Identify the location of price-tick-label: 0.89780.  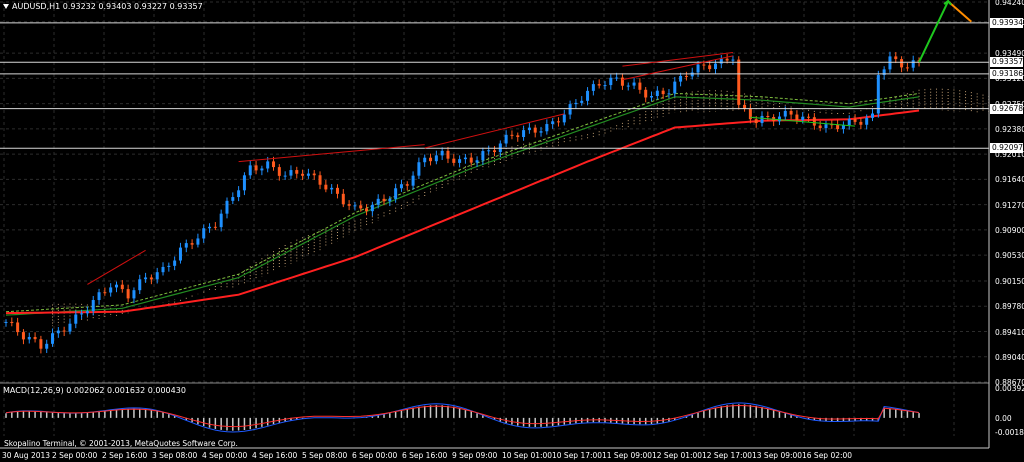
(1009, 307).